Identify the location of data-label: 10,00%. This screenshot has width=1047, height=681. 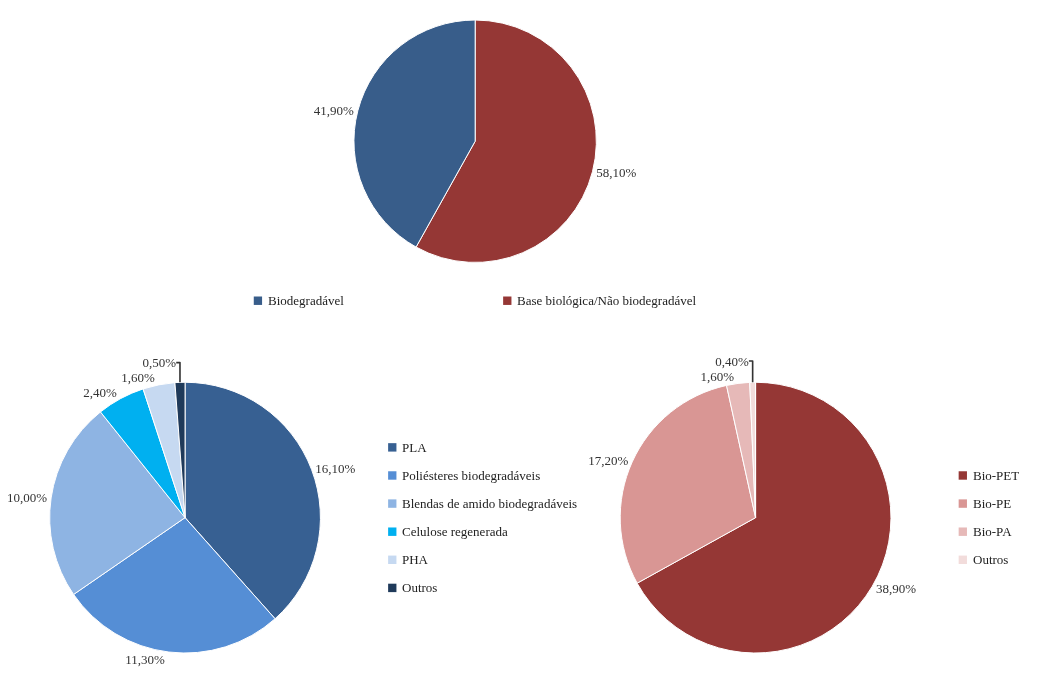
(27, 498).